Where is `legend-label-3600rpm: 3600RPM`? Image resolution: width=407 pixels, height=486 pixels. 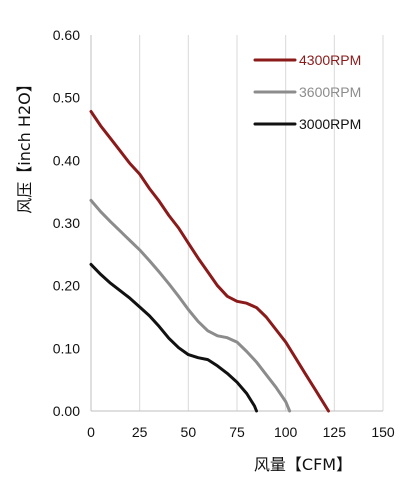 legend-label-3600rpm: 3600RPM is located at coordinates (330, 92).